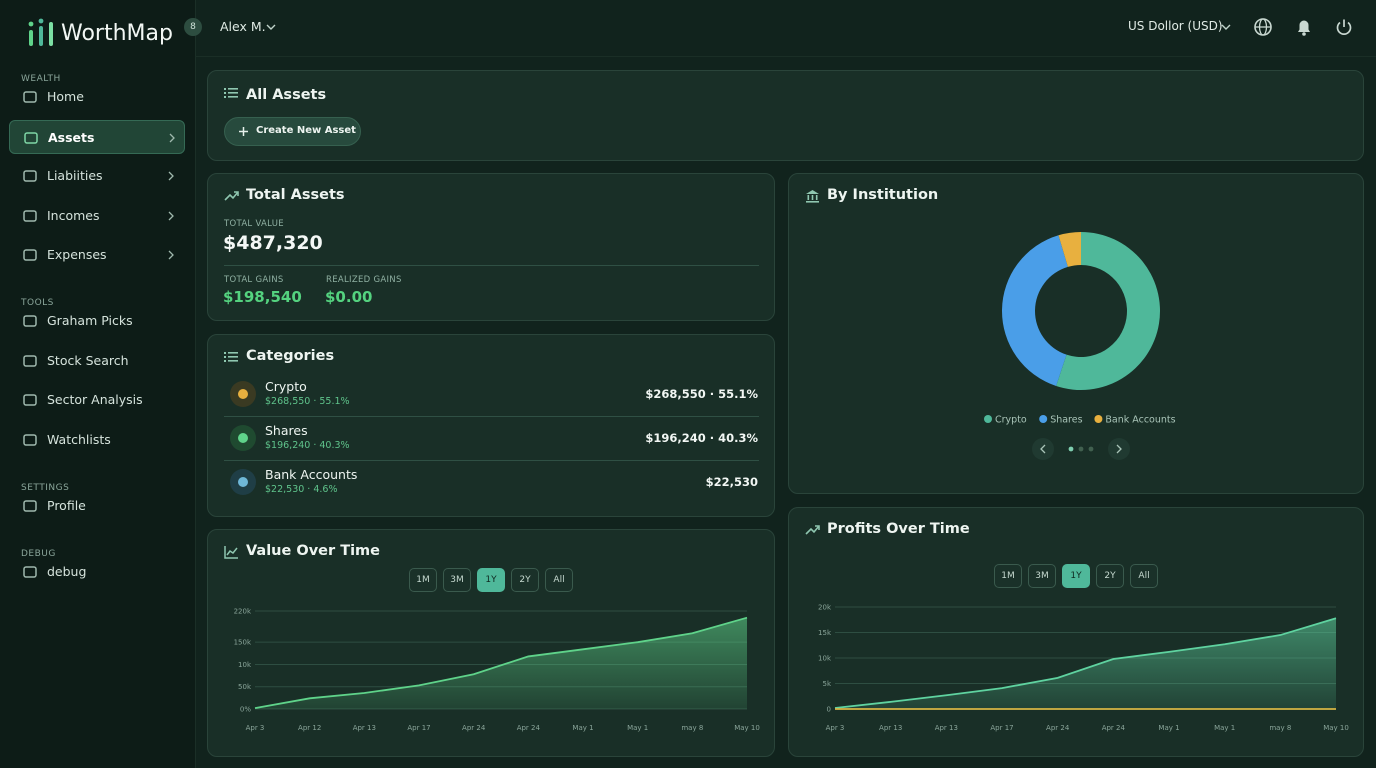 This screenshot has height=768, width=1376. What do you see at coordinates (364, 280) in the screenshot?
I see `gain-label: REALIZED GAINS` at bounding box center [364, 280].